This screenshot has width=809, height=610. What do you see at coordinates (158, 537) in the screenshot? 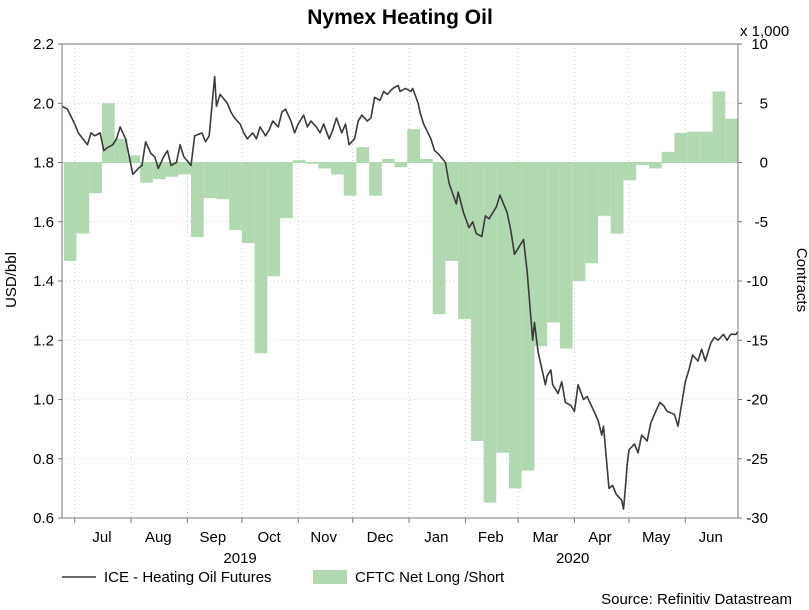
I see `month-label: Aug` at bounding box center [158, 537].